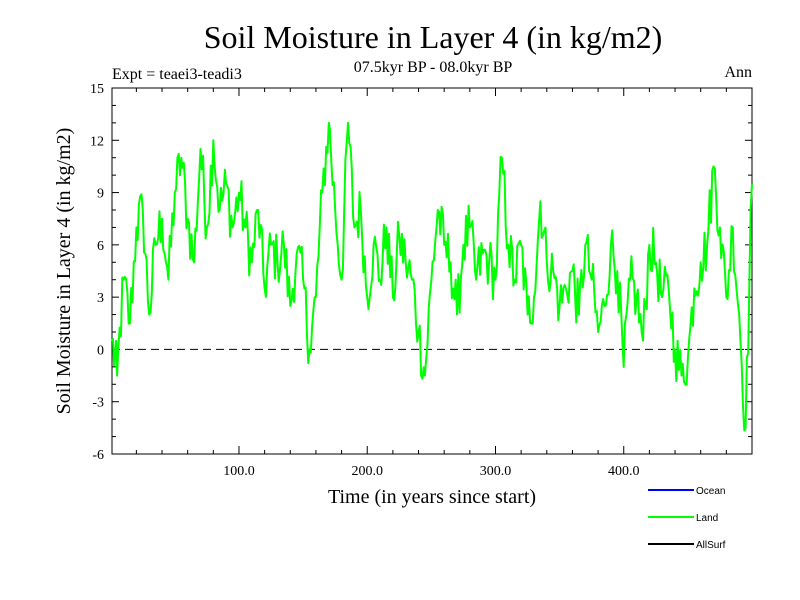 The image size is (800, 600). What do you see at coordinates (711, 545) in the screenshot?
I see `legend-label-allsurf: AllSurf` at bounding box center [711, 545].